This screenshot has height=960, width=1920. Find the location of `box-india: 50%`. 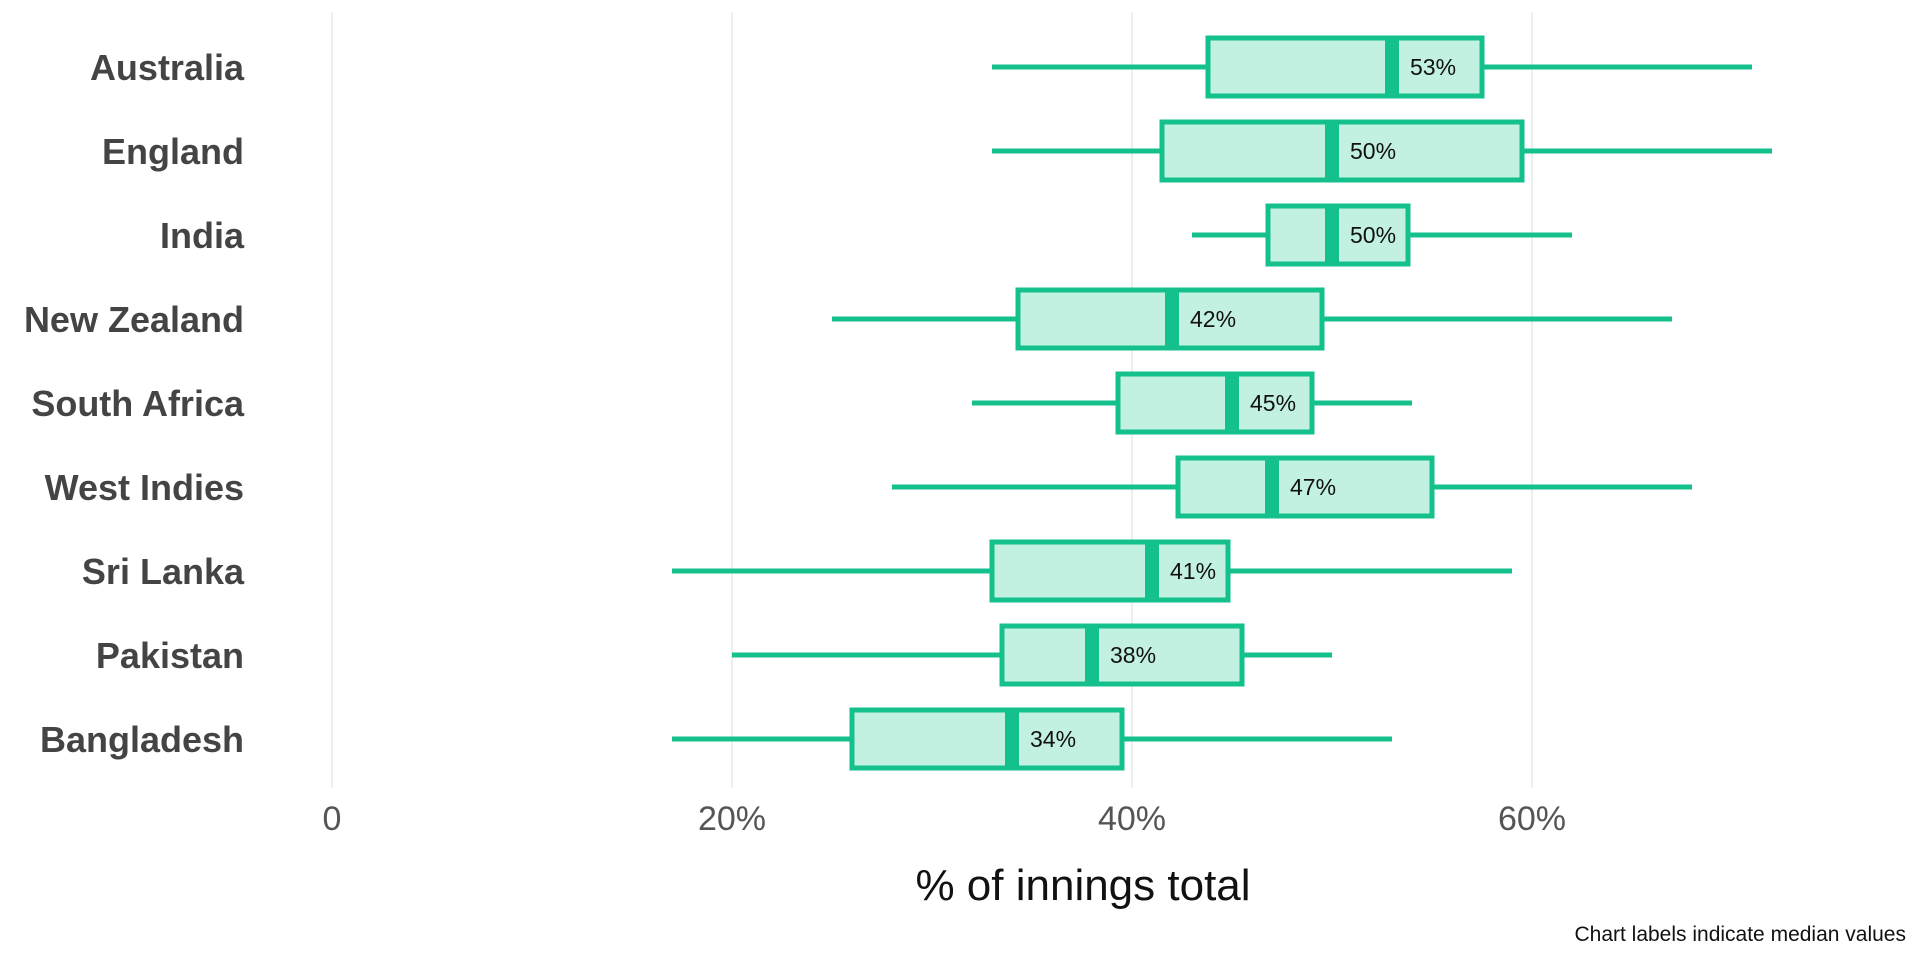

box-india: 50% is located at coordinates (1382, 235).